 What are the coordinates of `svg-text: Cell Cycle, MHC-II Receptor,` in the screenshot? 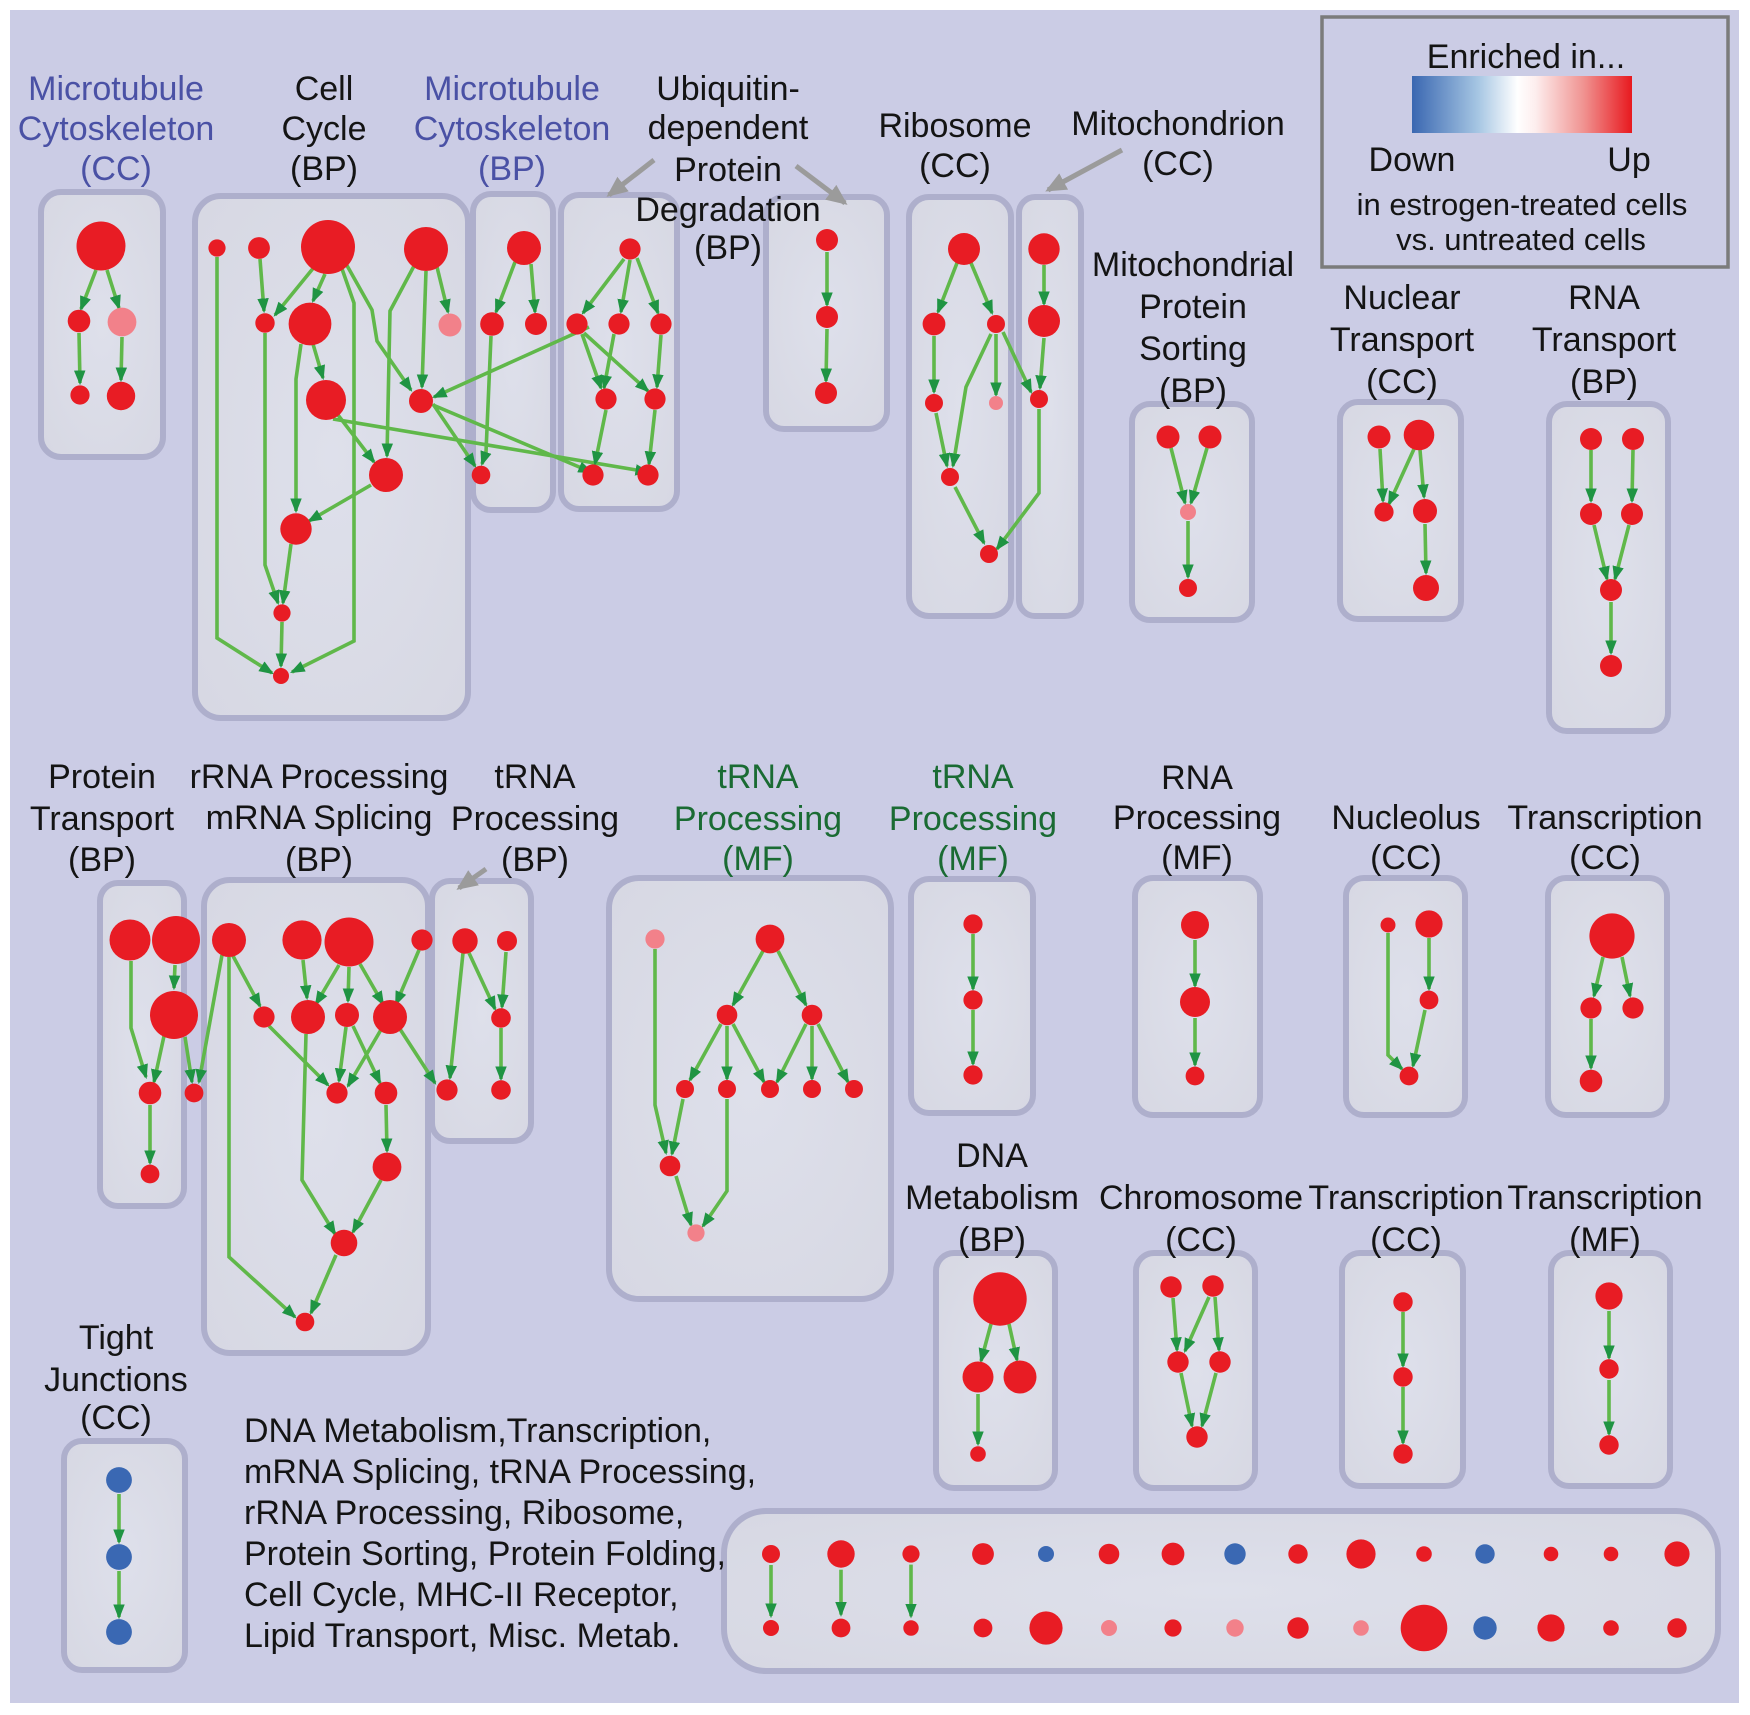 It's located at (461, 1595).